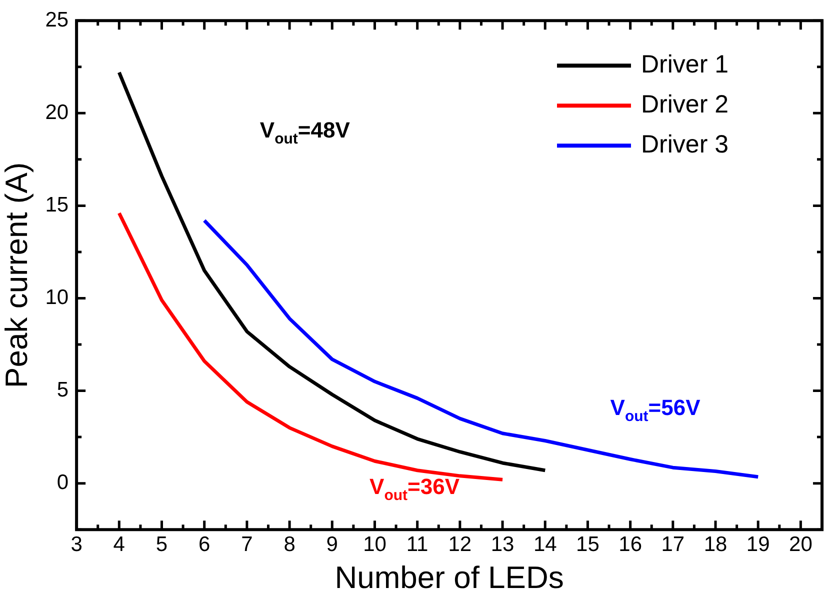 The image size is (824, 598). What do you see at coordinates (57, 298) in the screenshot?
I see `y-tick-label: 10` at bounding box center [57, 298].